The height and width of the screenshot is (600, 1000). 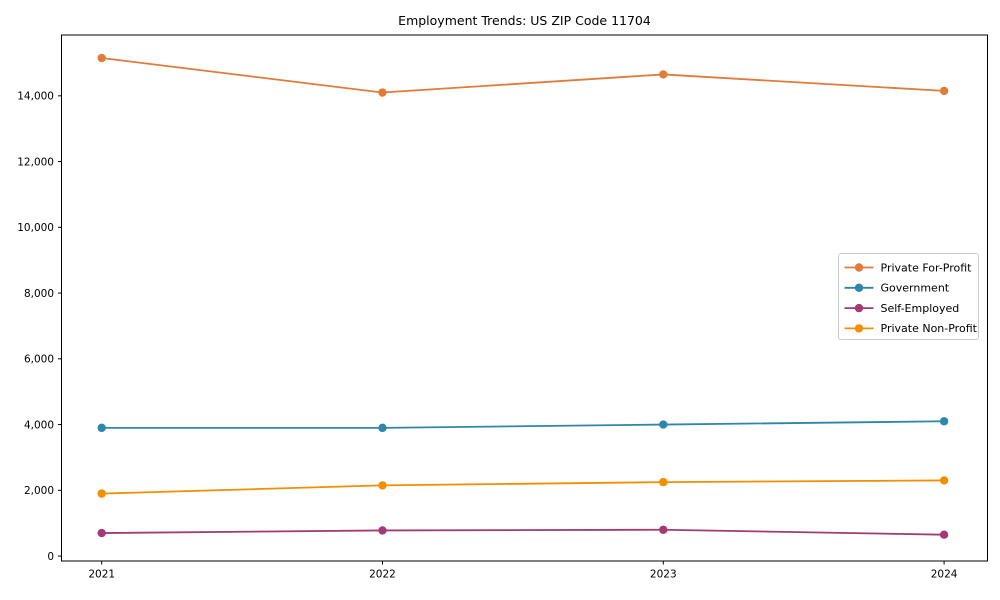 I want to click on y-tick-label: 14,000, so click(x=35, y=97).